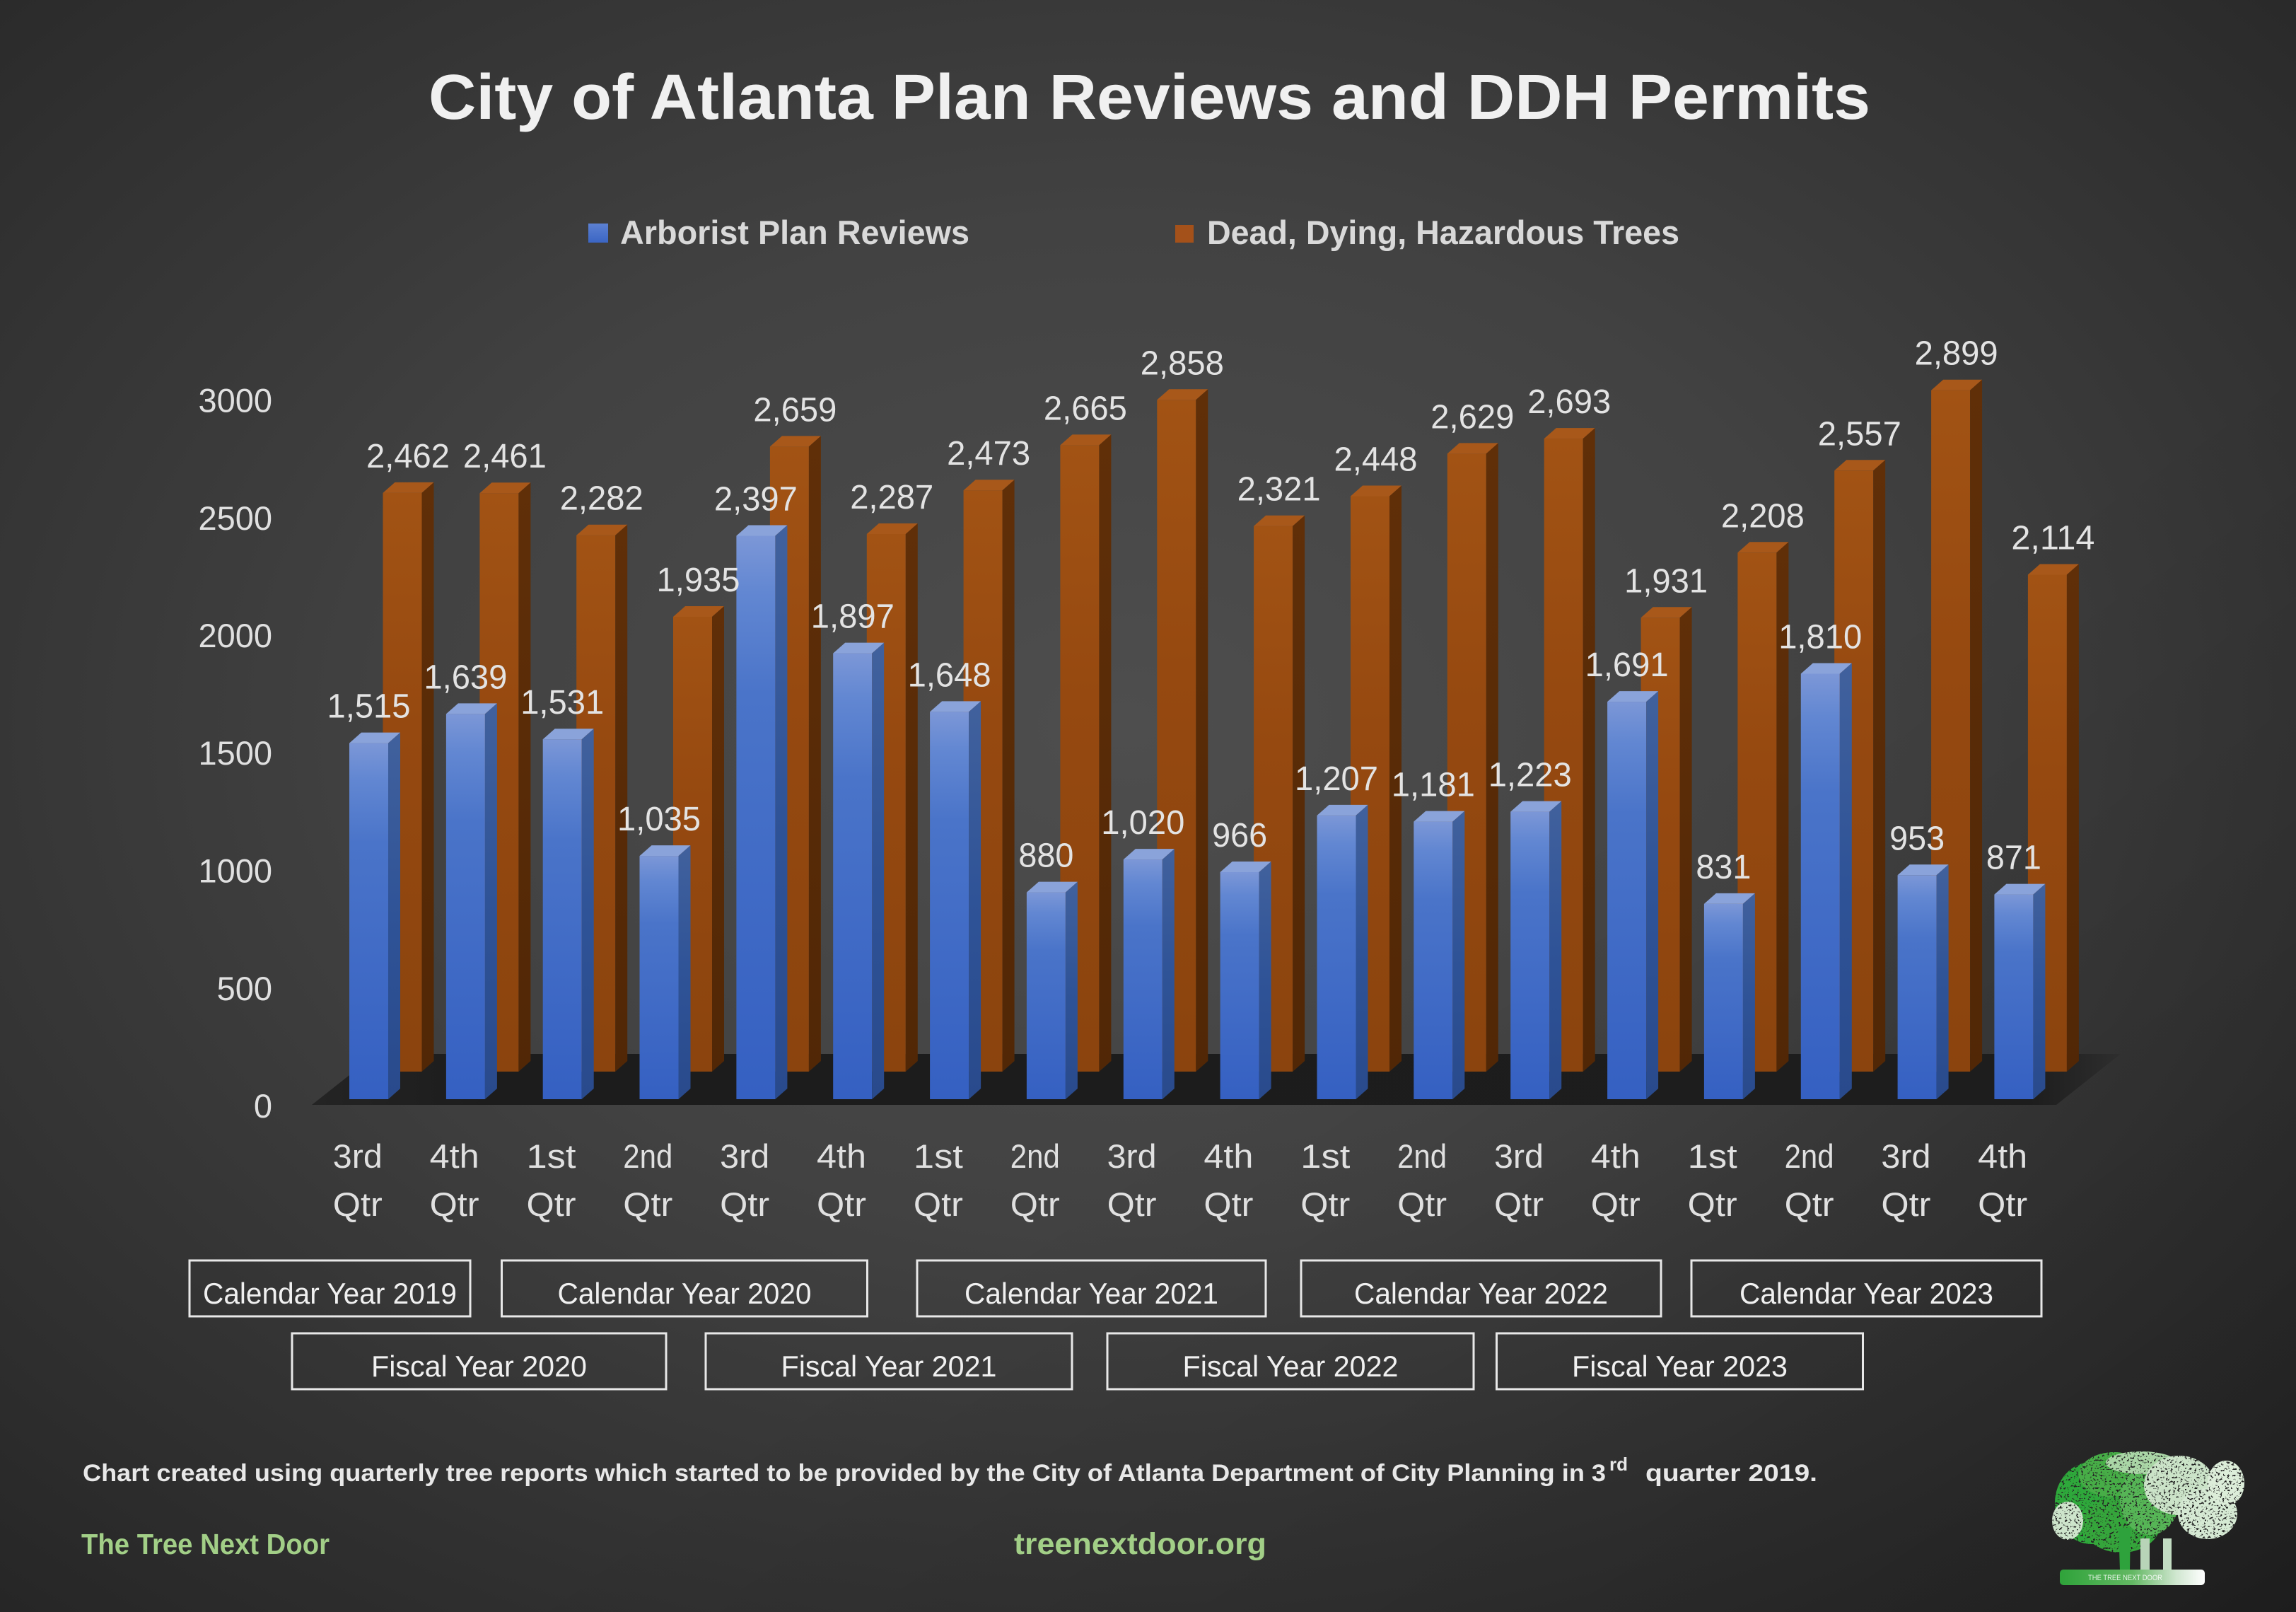 The width and height of the screenshot is (2296, 1612). I want to click on svg-text: Fiscal Year 2021, so click(889, 1366).